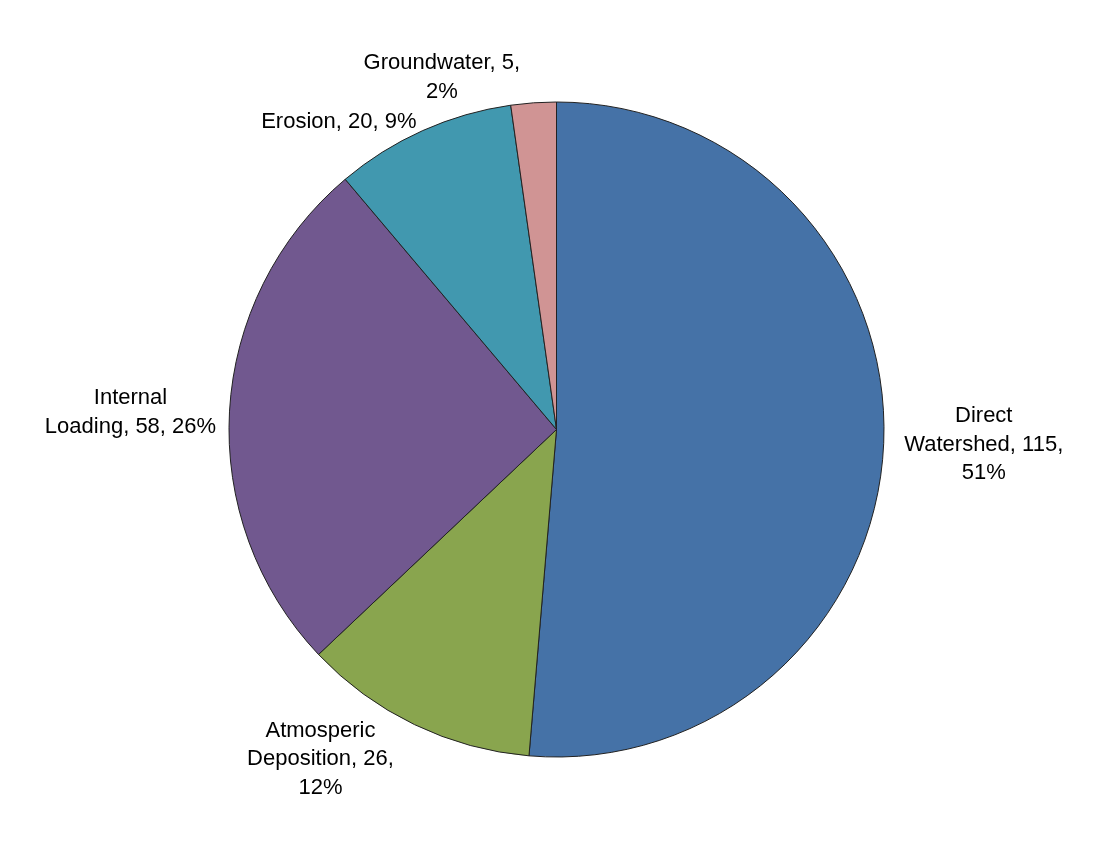 Image resolution: width=1108 pixels, height=846 pixels. I want to click on slice-label: Erosion, 20, 9%, so click(339, 120).